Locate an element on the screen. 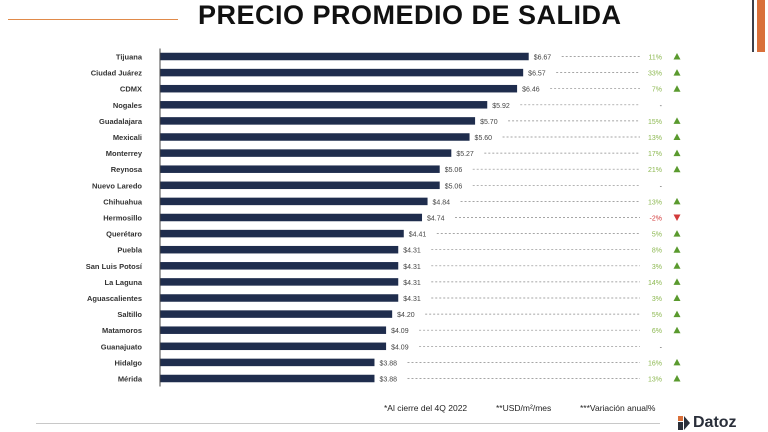  down-arrow-icon is located at coordinates (677, 217).